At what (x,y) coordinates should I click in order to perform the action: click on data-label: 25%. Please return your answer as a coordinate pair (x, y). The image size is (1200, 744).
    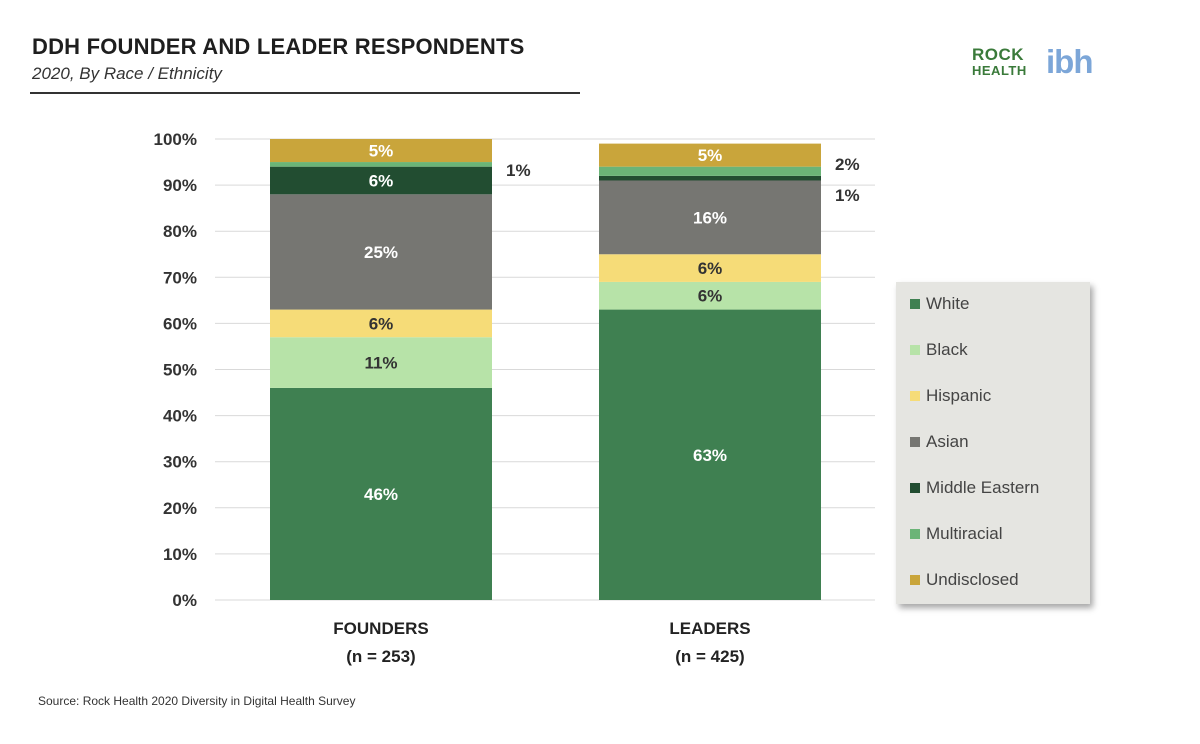
    Looking at the image, I should click on (381, 252).